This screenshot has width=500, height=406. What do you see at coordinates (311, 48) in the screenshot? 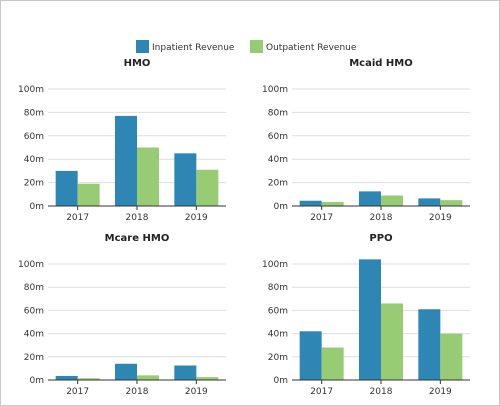
I see `legend-label-outpatient-revenue: Outpatient Revenue` at bounding box center [311, 48].